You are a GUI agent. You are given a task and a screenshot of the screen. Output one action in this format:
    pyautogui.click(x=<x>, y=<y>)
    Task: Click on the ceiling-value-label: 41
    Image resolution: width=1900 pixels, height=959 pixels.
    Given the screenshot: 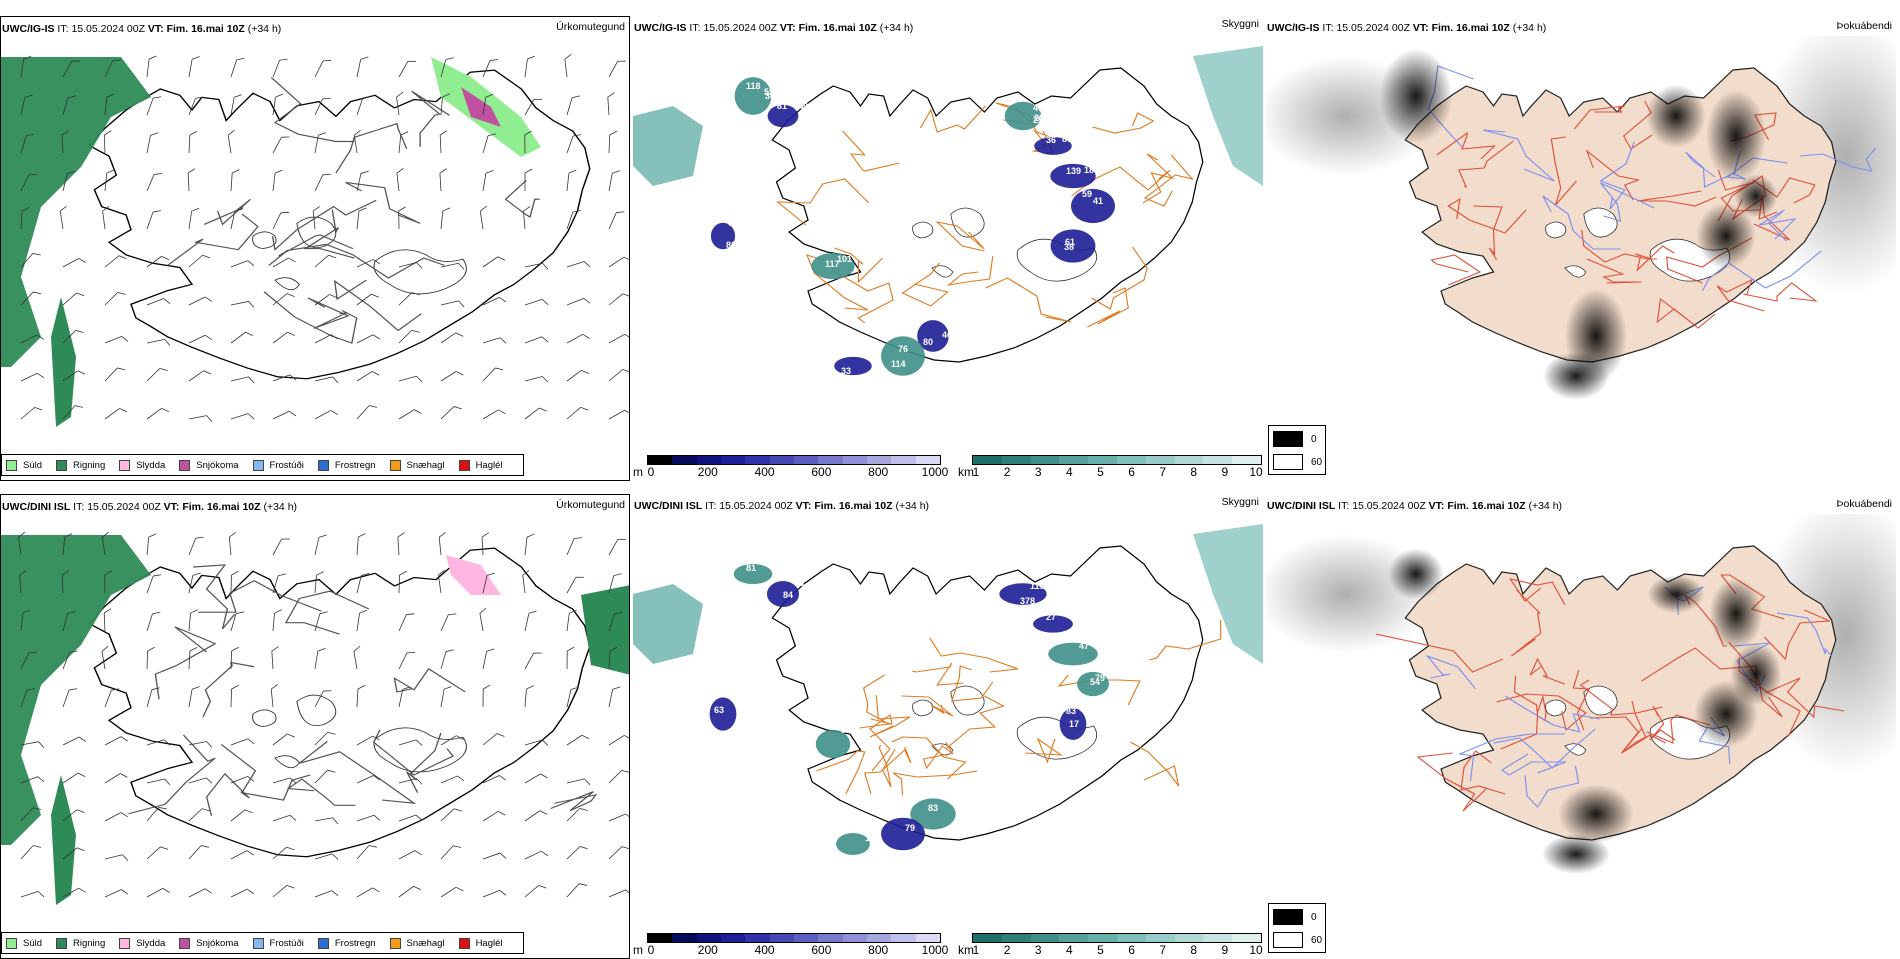 What is the action you would take?
    pyautogui.click(x=1098, y=201)
    